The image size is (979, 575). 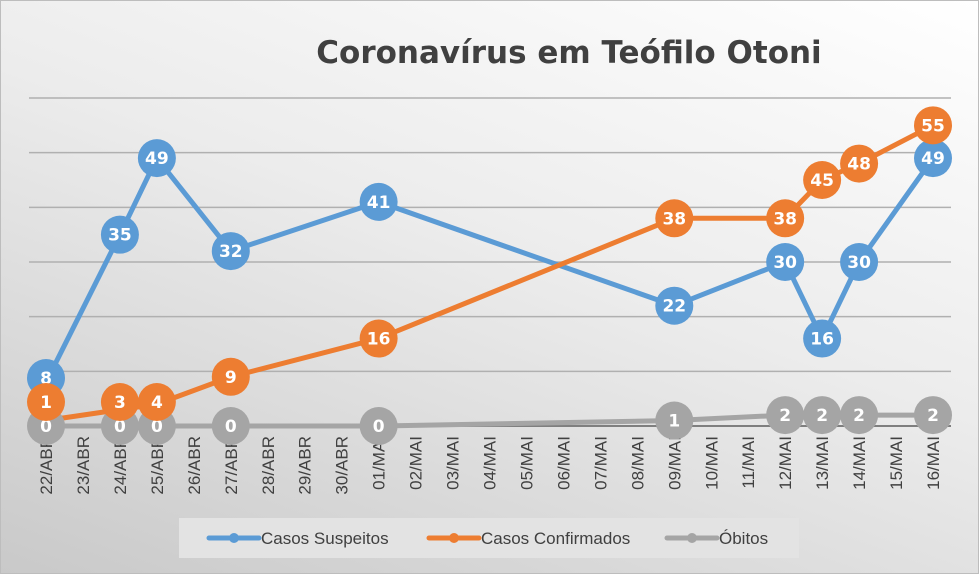 I want to click on x-tick-label: 01/MAI, so click(x=379, y=463).